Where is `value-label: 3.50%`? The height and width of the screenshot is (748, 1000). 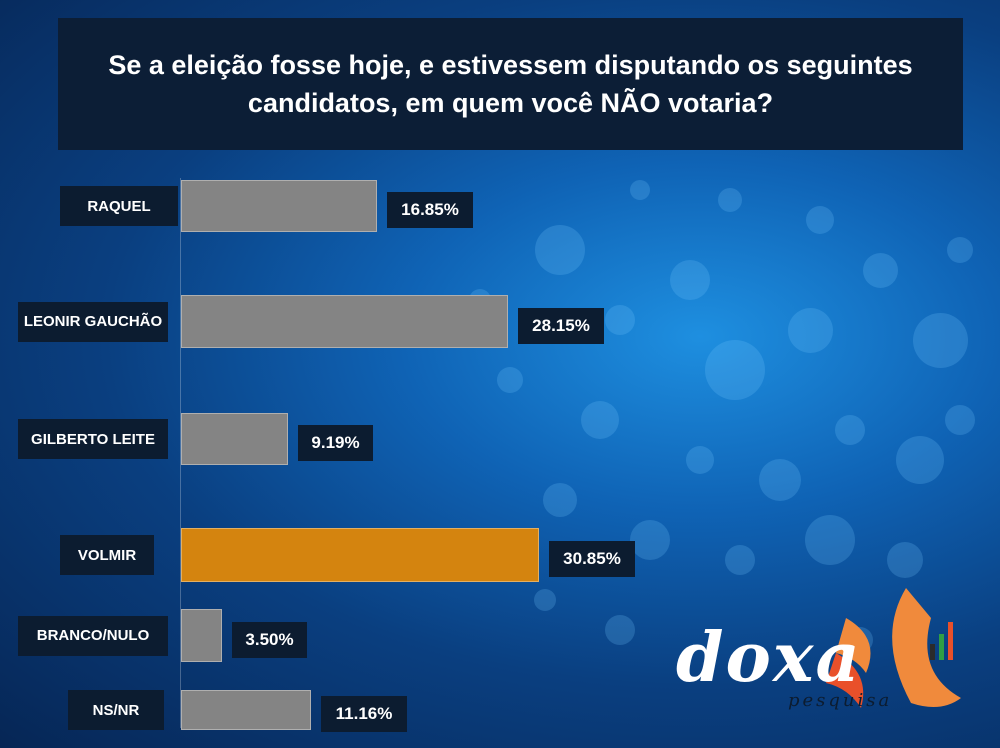
value-label: 3.50% is located at coordinates (269, 639).